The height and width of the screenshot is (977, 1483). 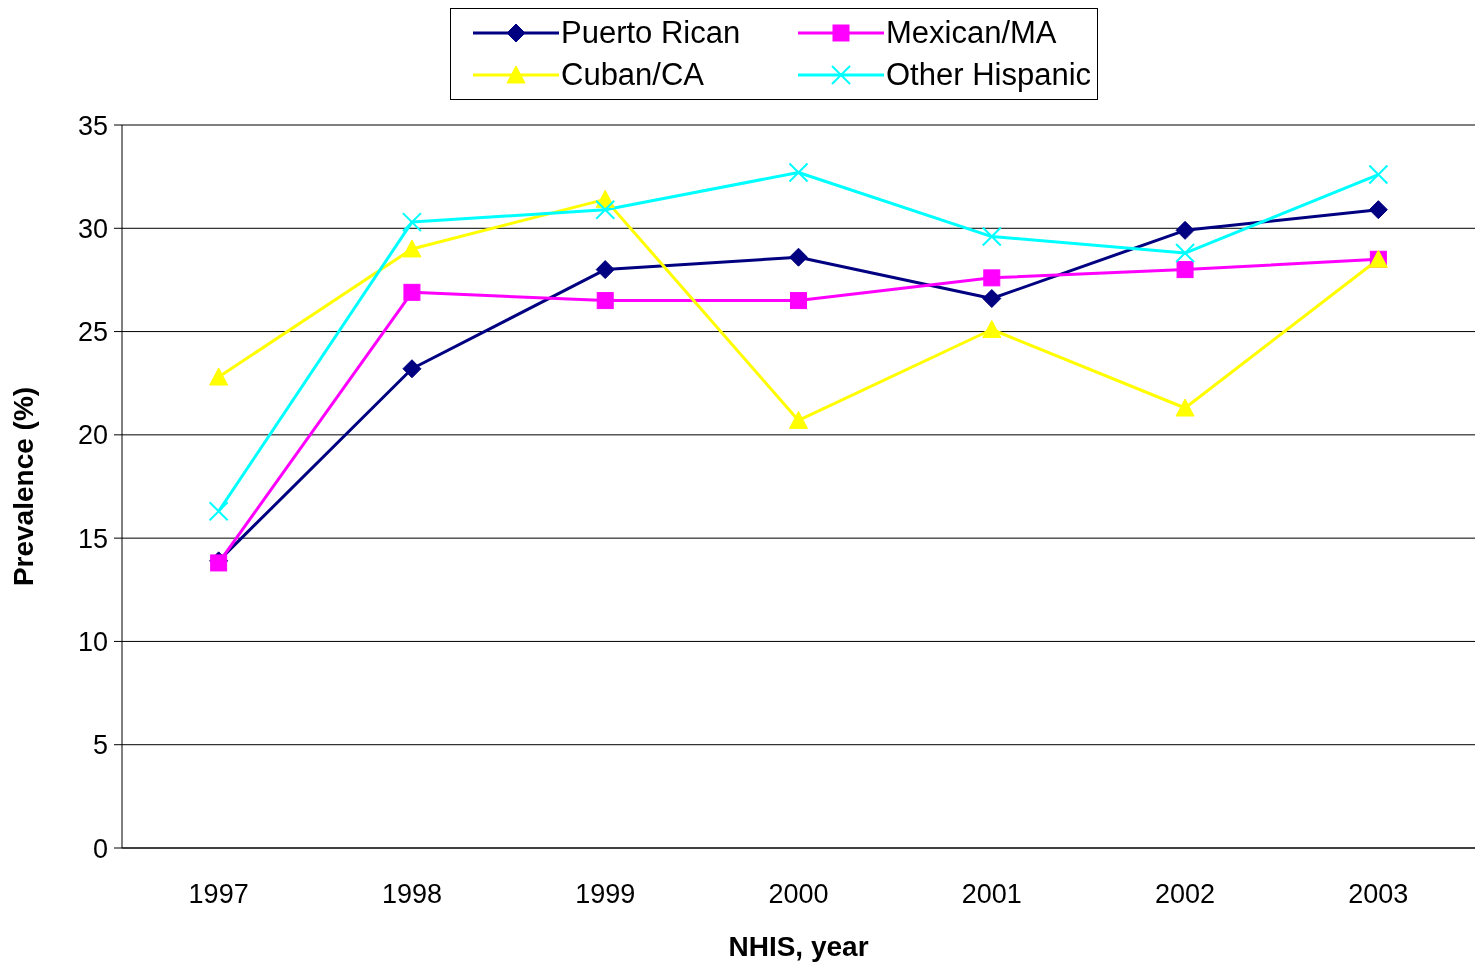 I want to click on y-tick-label: 20, so click(x=92, y=435).